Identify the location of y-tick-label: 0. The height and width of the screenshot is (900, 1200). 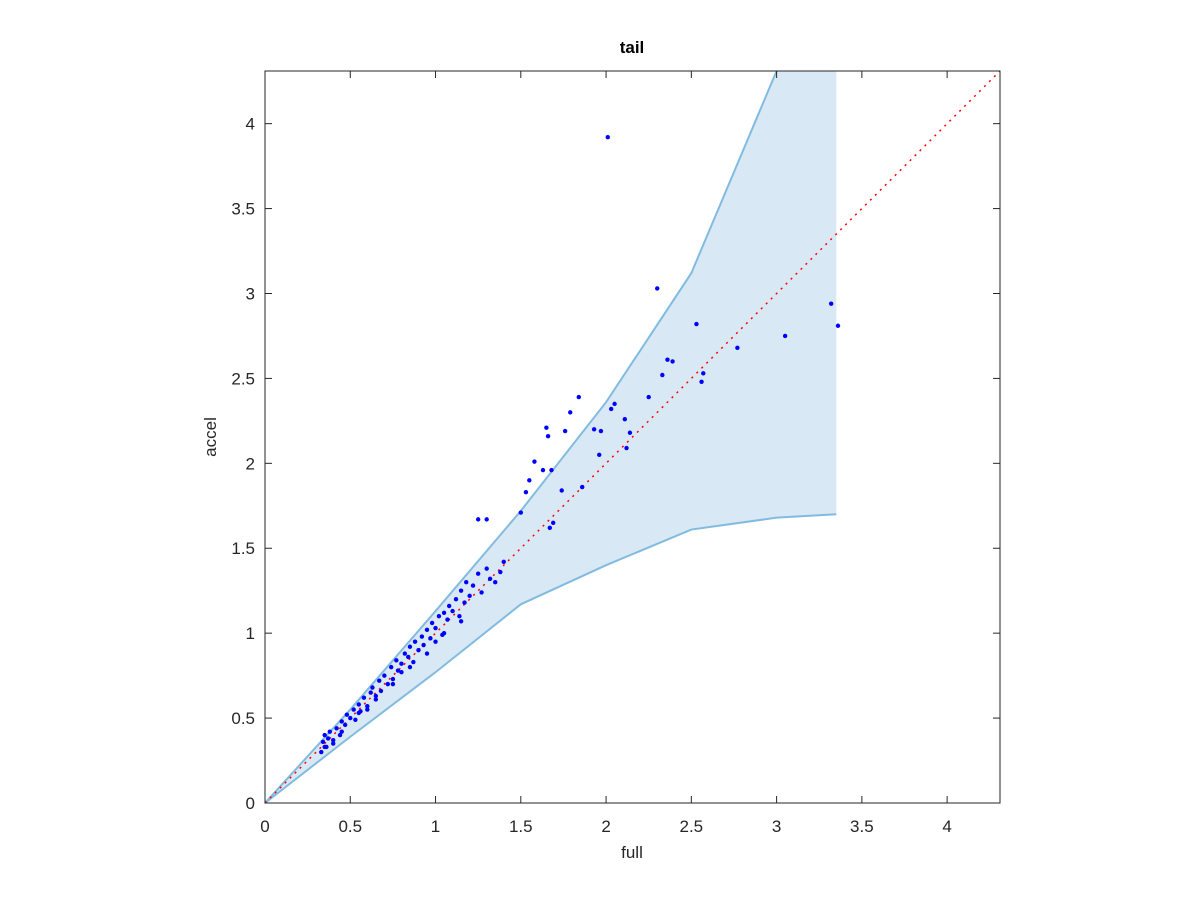
(250, 803).